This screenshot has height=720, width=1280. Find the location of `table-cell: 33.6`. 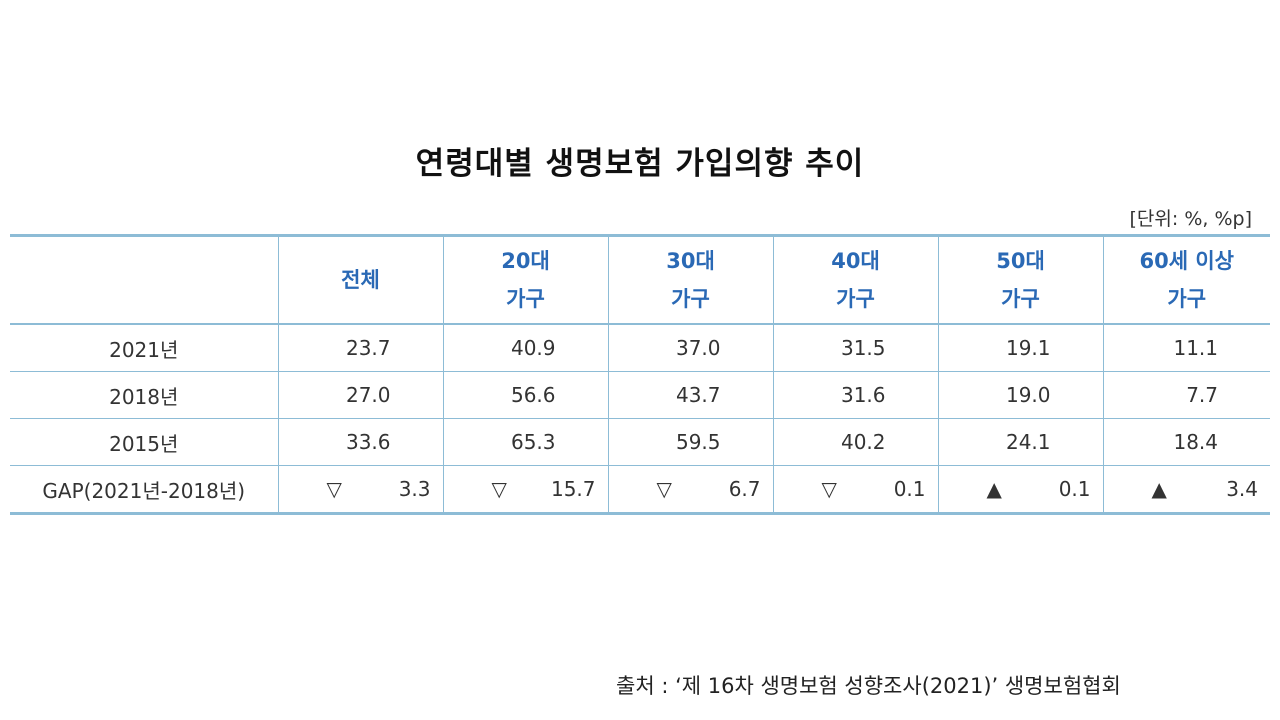

table-cell: 33.6 is located at coordinates (360, 442).